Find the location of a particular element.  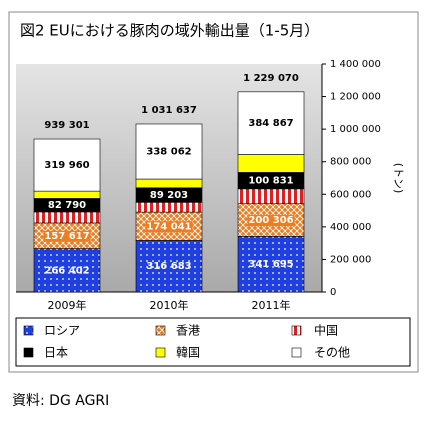

data-label: 157 617 is located at coordinates (66, 236).